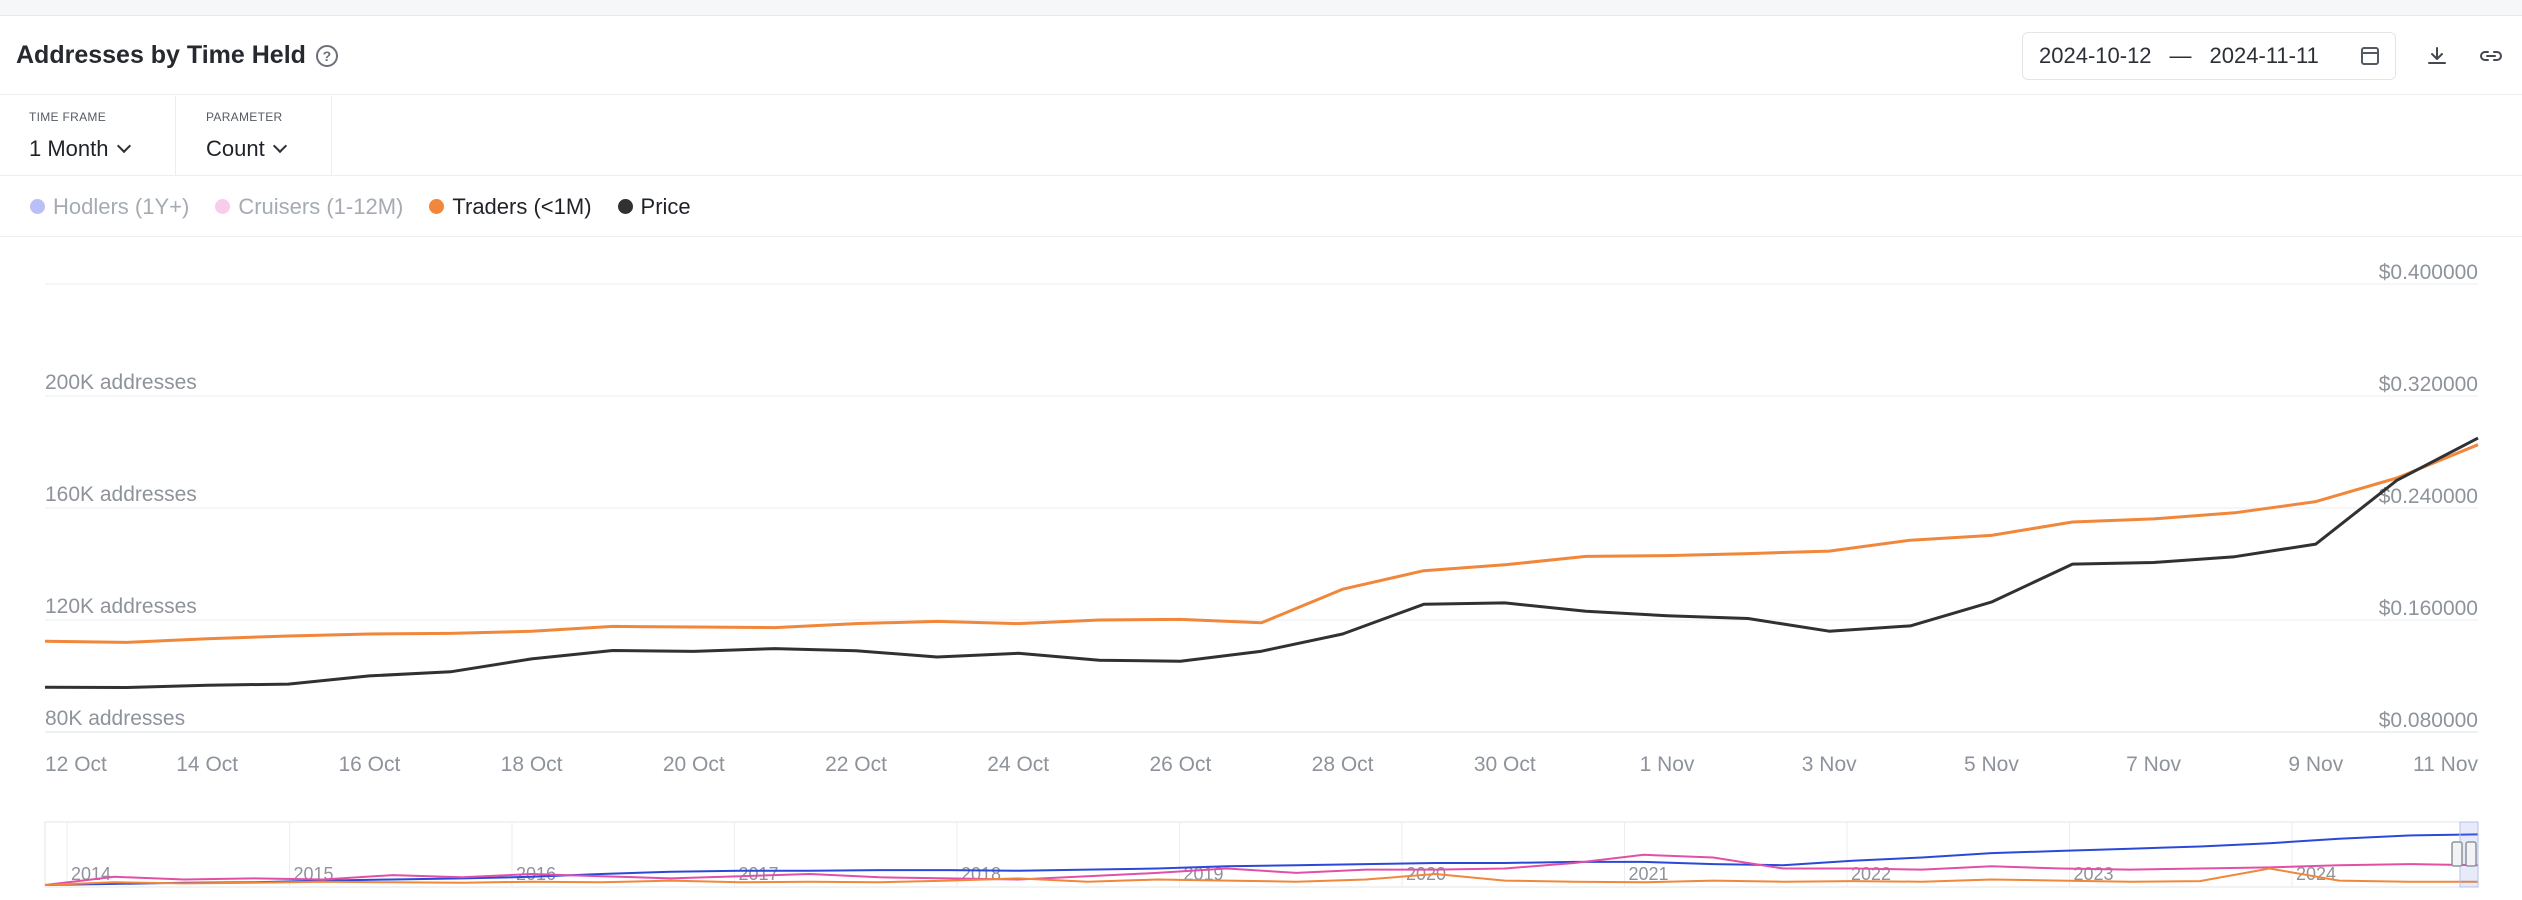 Image resolution: width=2522 pixels, height=900 pixels. Describe the element at coordinates (121, 206) in the screenshot. I see `legend-label: Hodlers (1Y+)` at that location.